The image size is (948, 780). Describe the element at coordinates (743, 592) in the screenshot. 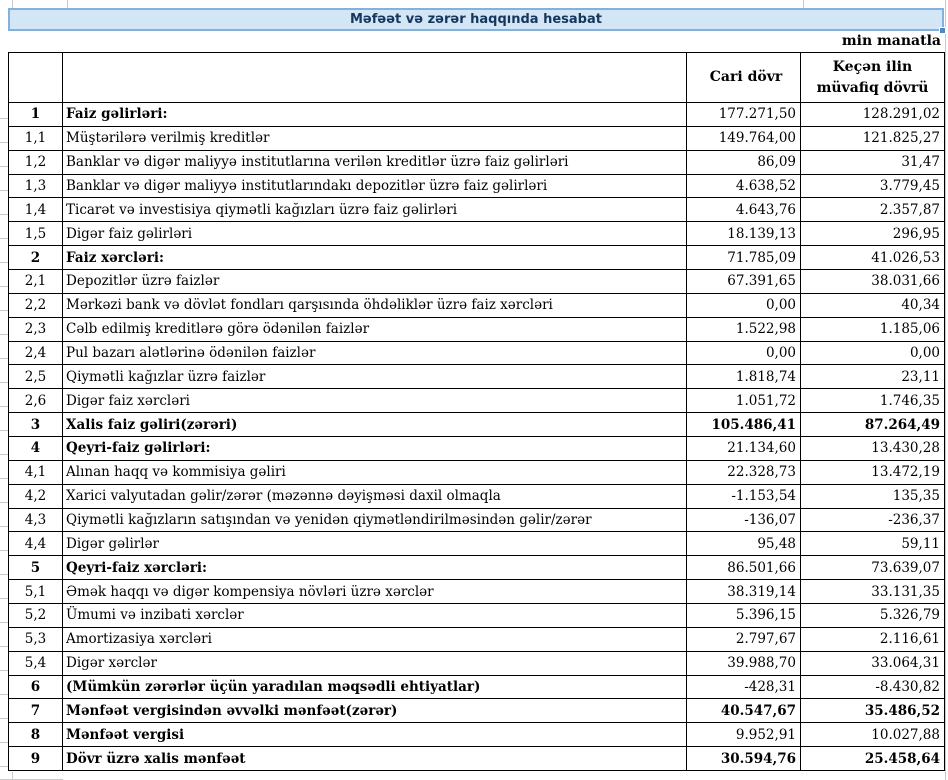

I see `current-period-cell: 38.319,14` at that location.